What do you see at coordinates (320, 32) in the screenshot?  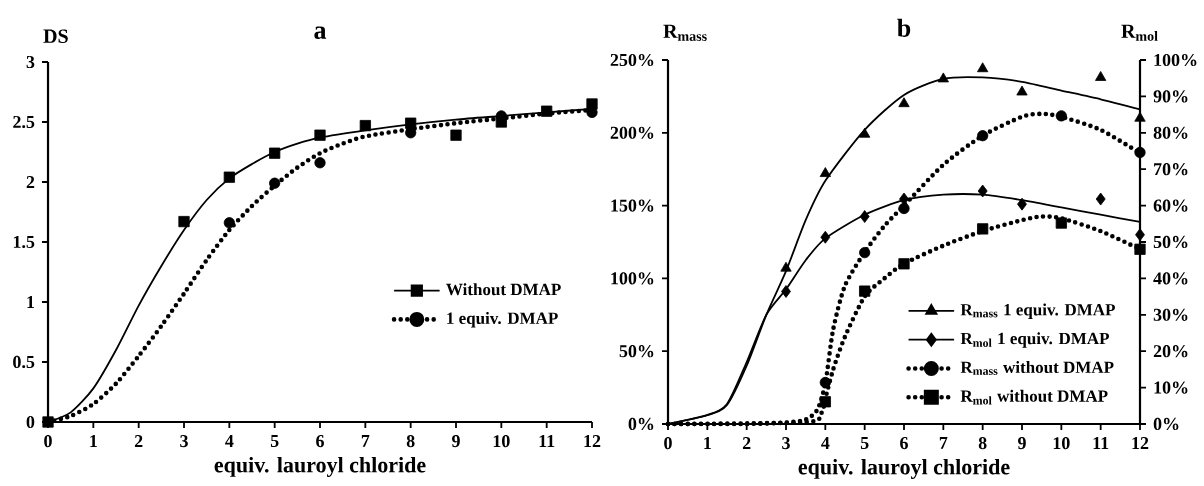 I see `chart-title: a` at bounding box center [320, 32].